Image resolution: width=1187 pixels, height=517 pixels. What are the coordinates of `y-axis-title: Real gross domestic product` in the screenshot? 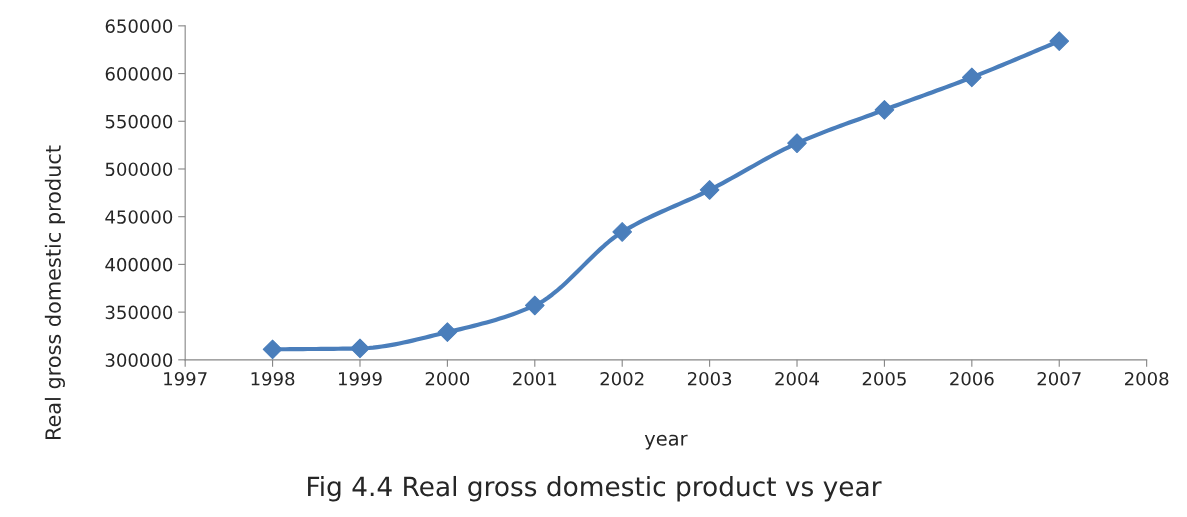 It's located at (54, 292).